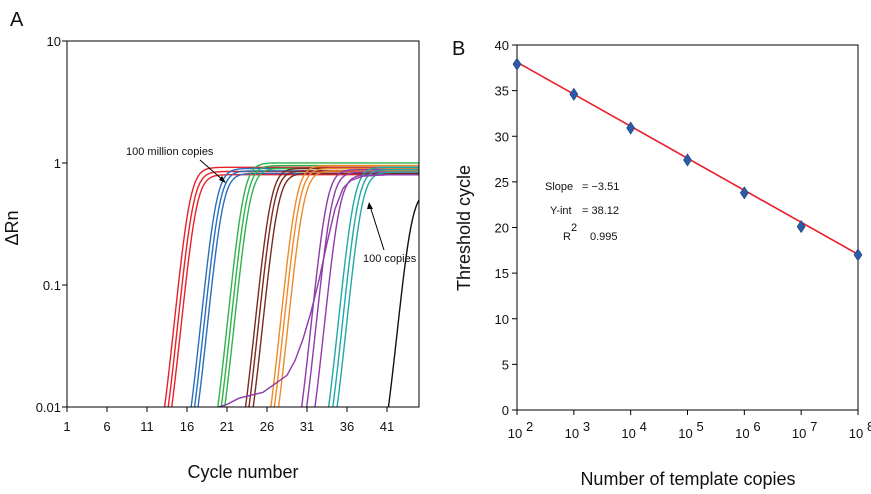 This screenshot has width=871, height=494. What do you see at coordinates (700, 426) in the screenshot?
I see `panel-b-x-tick-exponent: 5` at bounding box center [700, 426].